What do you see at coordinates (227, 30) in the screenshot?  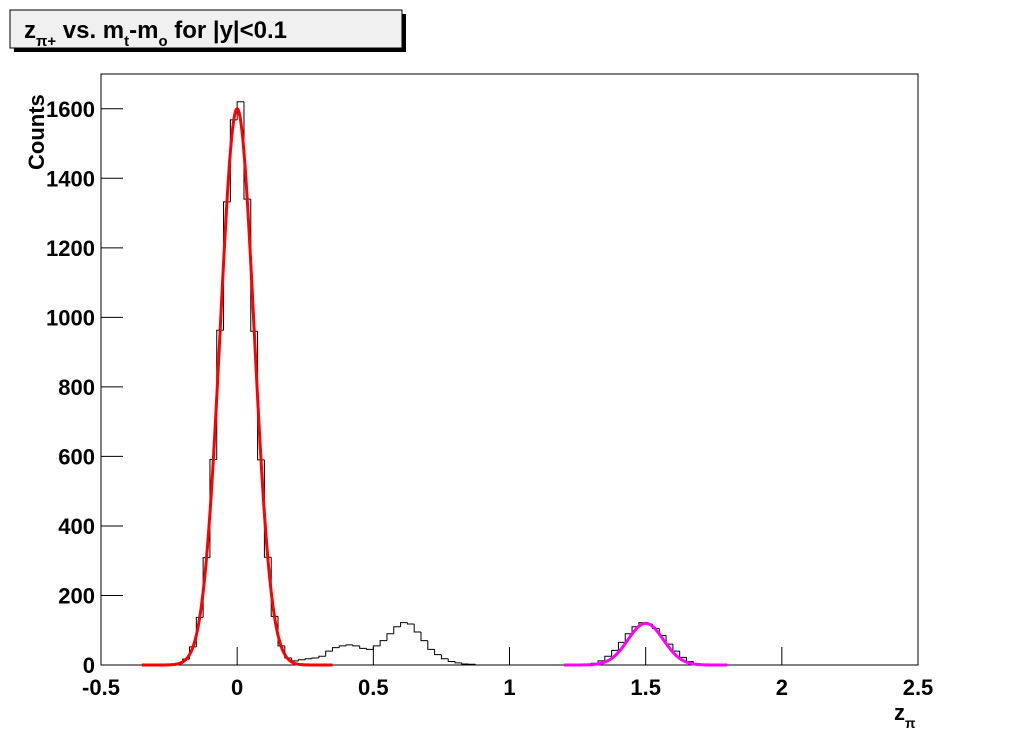 I see `text-part: for |y|<0.1` at bounding box center [227, 30].